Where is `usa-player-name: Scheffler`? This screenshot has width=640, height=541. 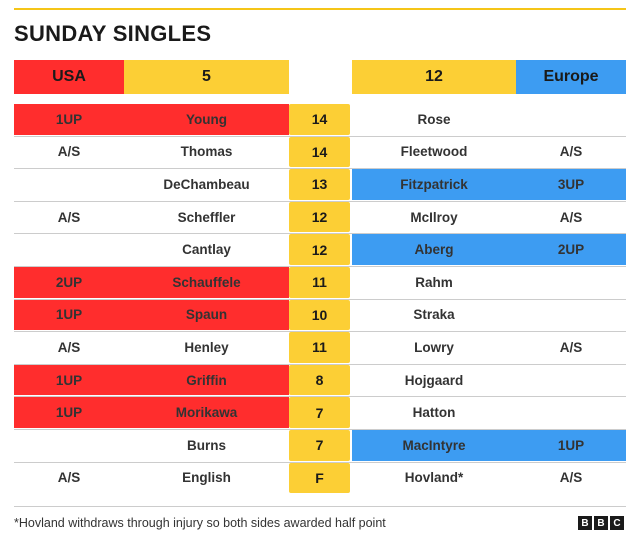 usa-player-name: Scheffler is located at coordinates (206, 217).